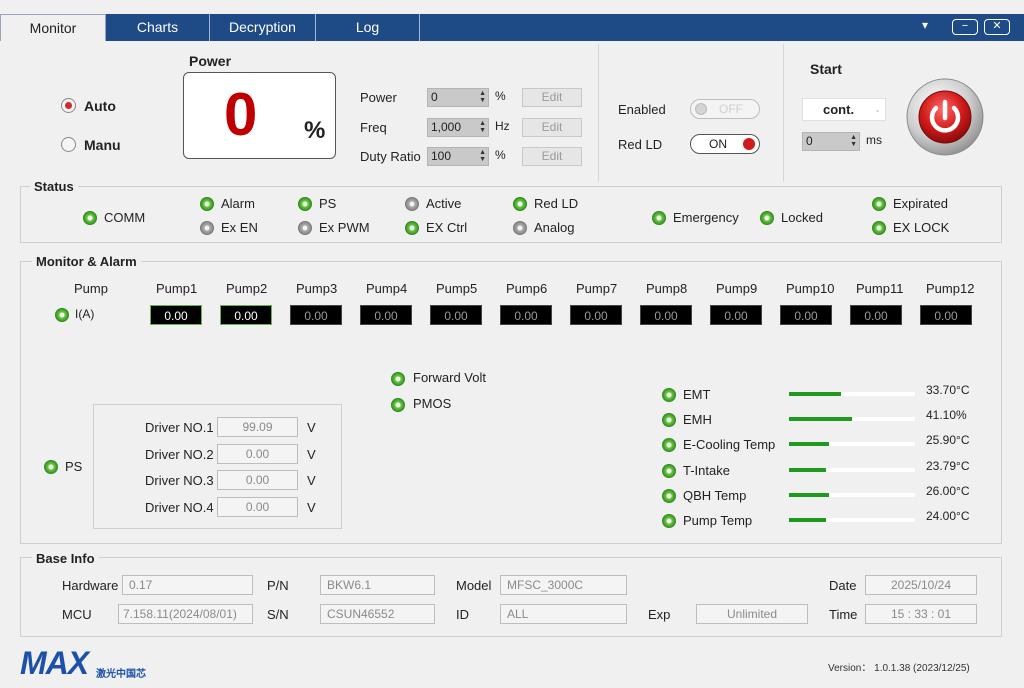 This screenshot has height=688, width=1024. What do you see at coordinates (718, 520) in the screenshot?
I see `sensor-label: Pump Temp` at bounding box center [718, 520].